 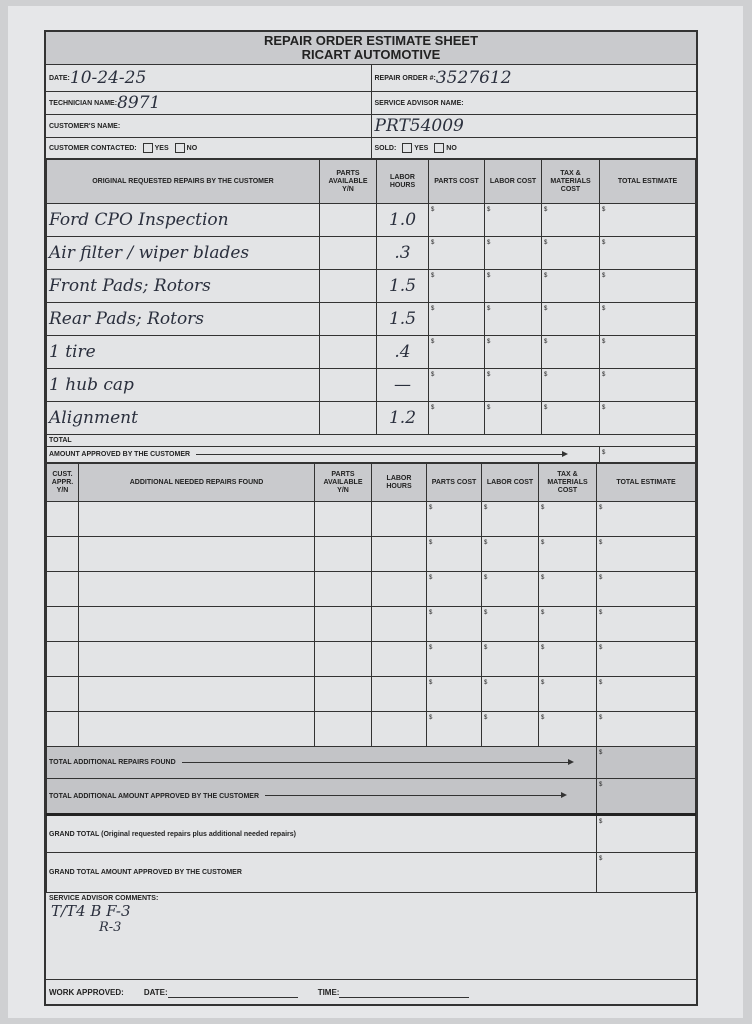 What do you see at coordinates (402, 253) in the screenshot?
I see `labor-hours-cell: .3` at bounding box center [402, 253].